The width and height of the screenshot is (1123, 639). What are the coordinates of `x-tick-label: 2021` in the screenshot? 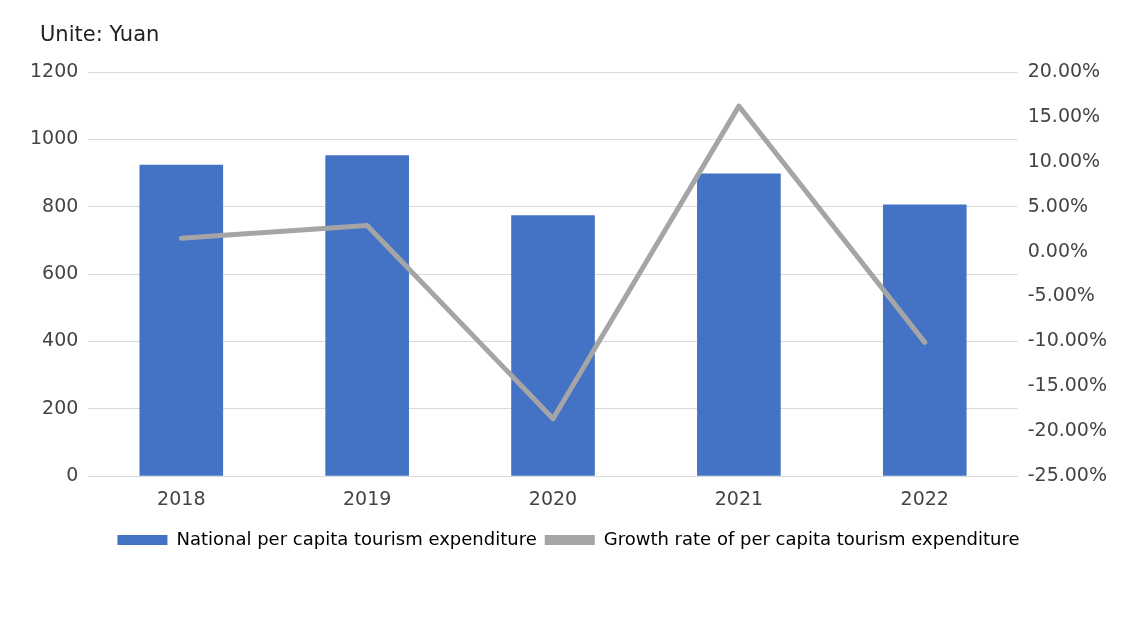 It's located at (739, 497).